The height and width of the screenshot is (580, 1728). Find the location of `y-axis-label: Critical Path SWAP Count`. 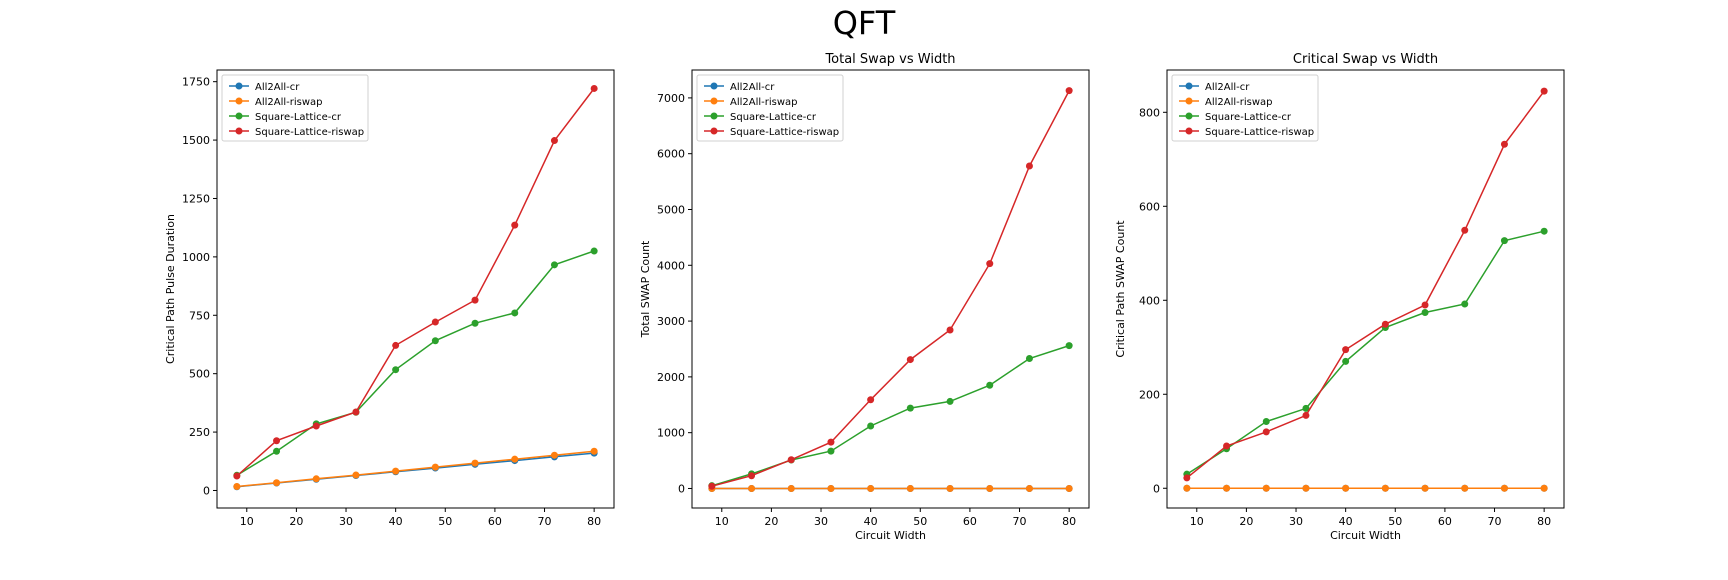

y-axis-label: Critical Path SWAP Count is located at coordinates (1120, 289).